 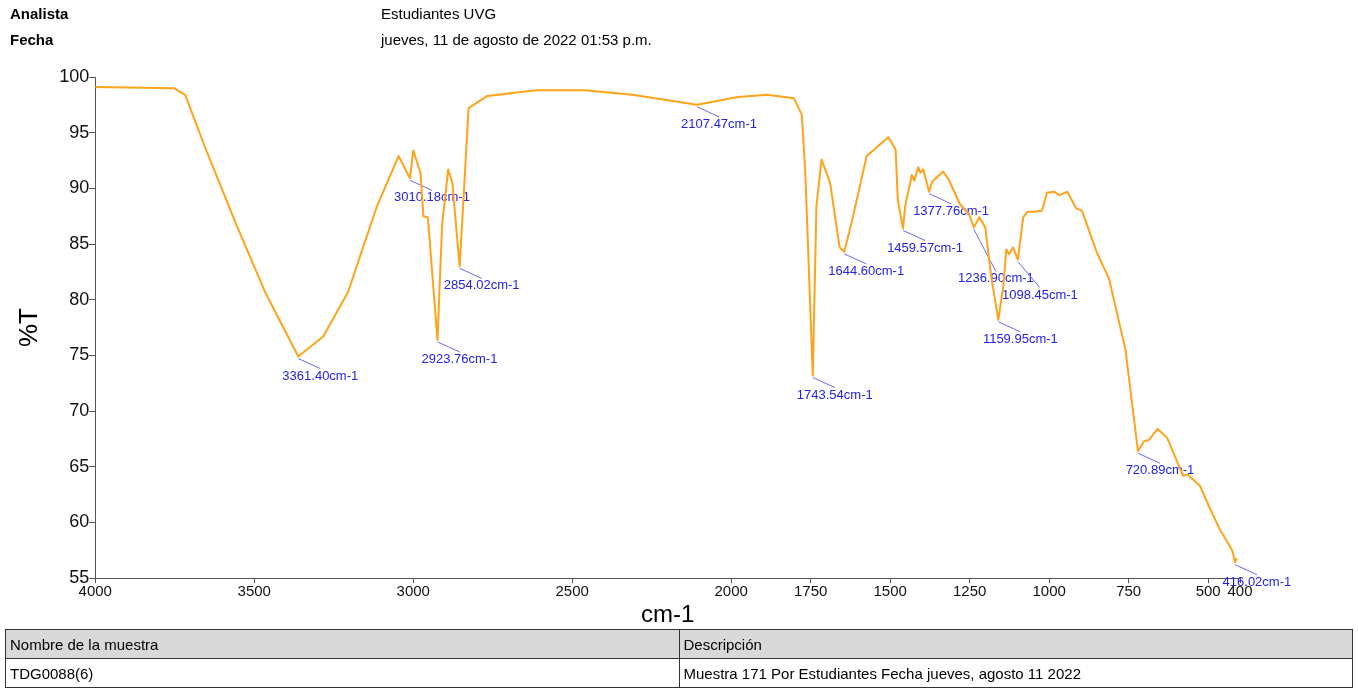 What do you see at coordinates (254, 591) in the screenshot?
I see `x-tick-label: 3500` at bounding box center [254, 591].